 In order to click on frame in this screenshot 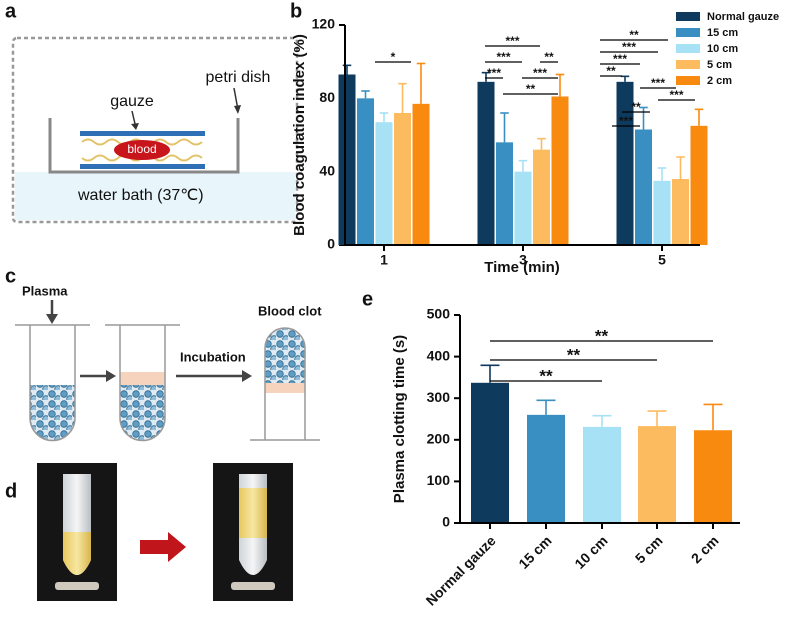, I will do `click(155, 130)`.